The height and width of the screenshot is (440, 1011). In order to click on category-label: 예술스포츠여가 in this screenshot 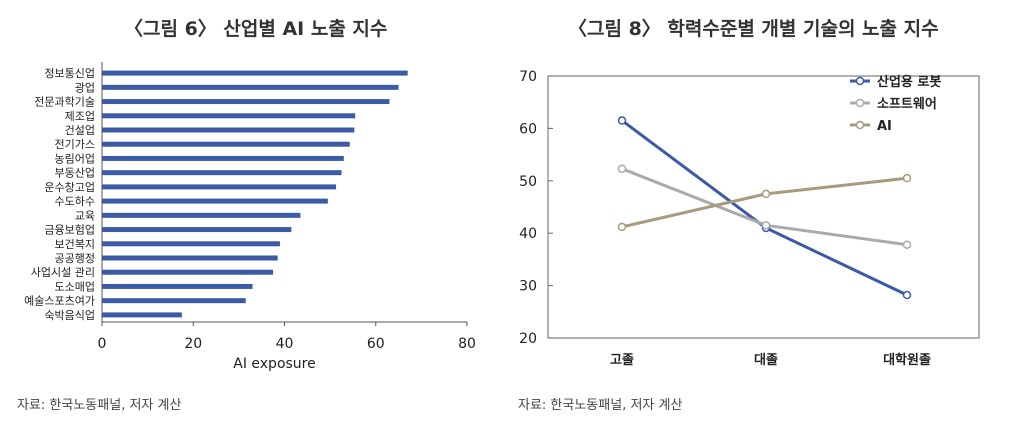, I will do `click(59, 301)`.